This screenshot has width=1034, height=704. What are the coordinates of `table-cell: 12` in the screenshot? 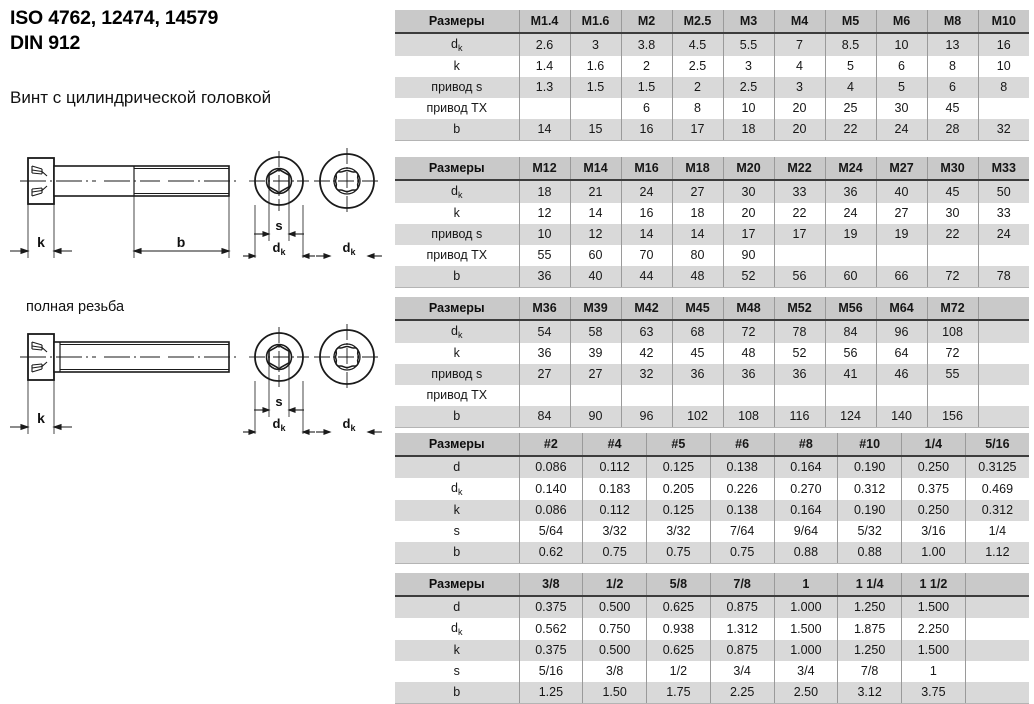 It's located at (595, 234).